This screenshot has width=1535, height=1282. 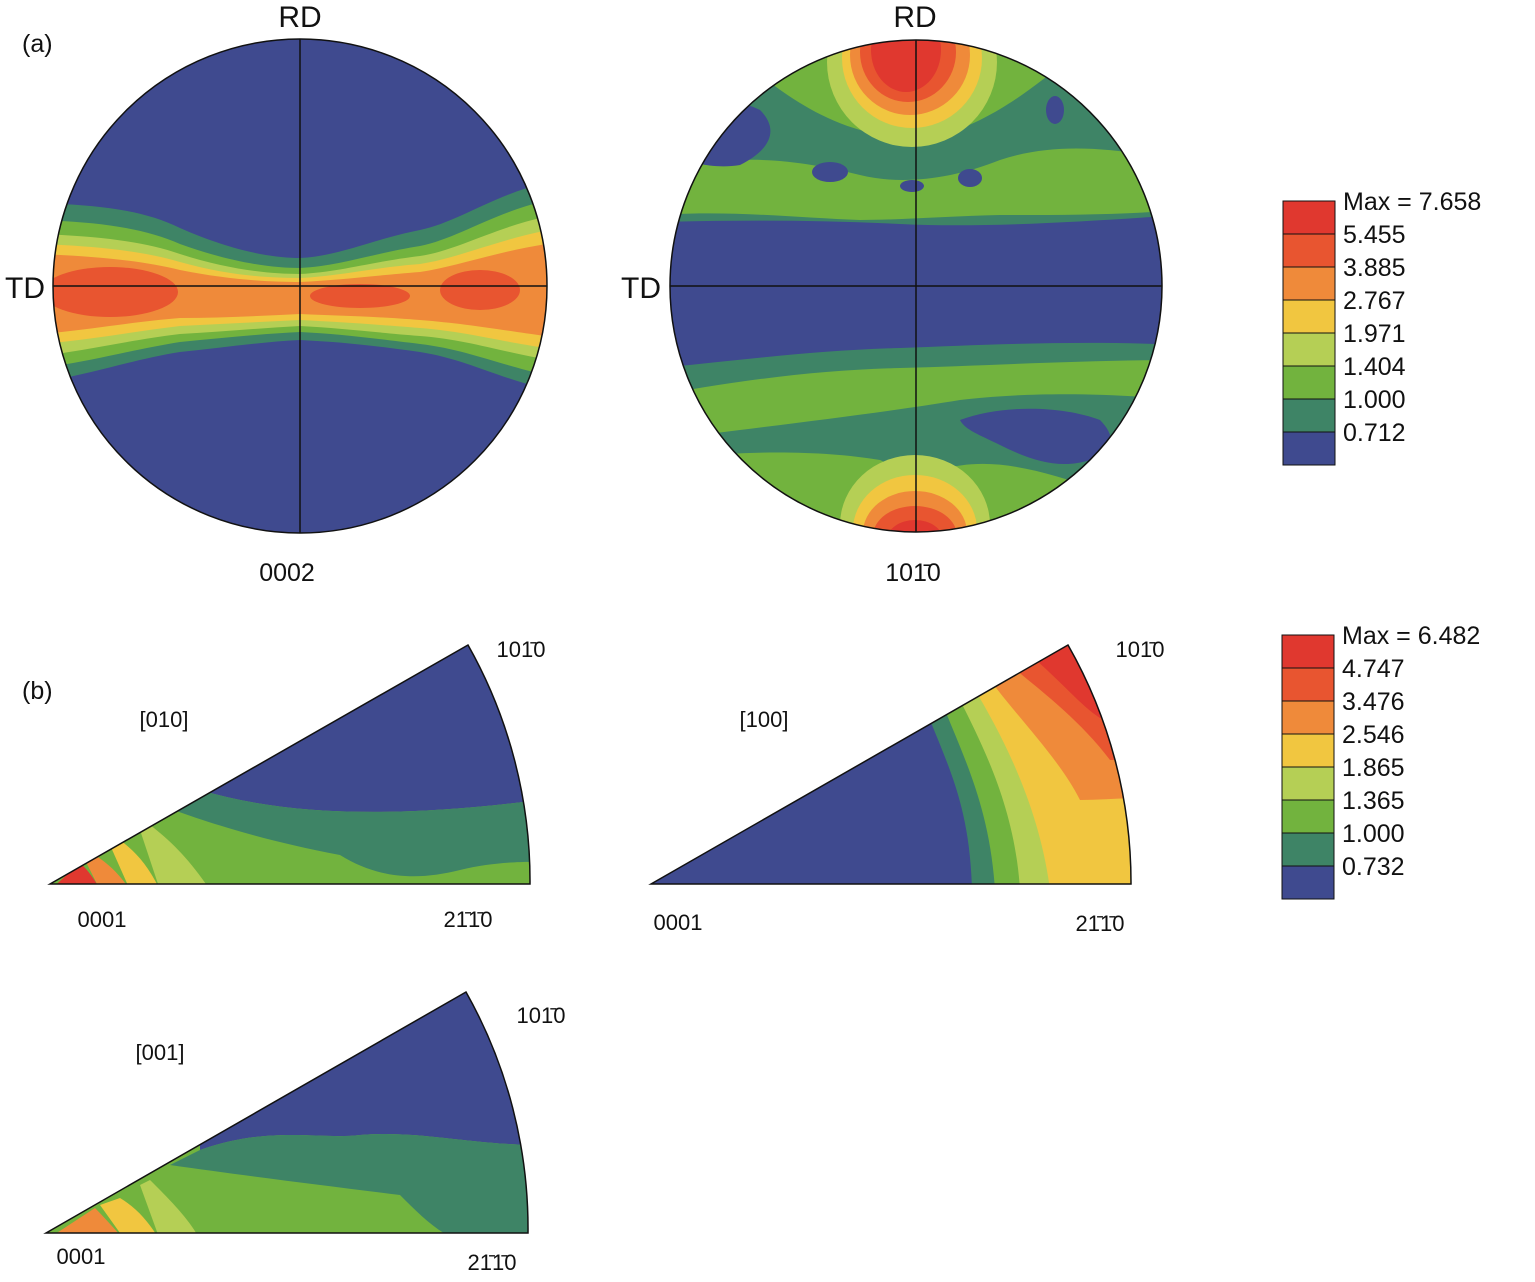 I want to click on ipf1-corner-origin: 0001, so click(x=102, y=919).